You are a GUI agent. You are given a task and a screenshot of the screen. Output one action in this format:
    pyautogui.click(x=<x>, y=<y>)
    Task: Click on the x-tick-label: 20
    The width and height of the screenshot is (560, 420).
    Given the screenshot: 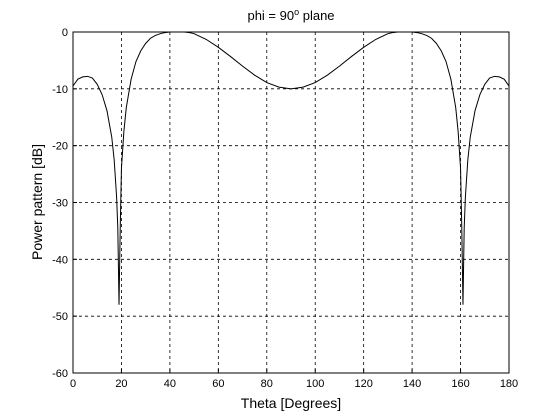 What is the action you would take?
    pyautogui.click(x=121, y=384)
    